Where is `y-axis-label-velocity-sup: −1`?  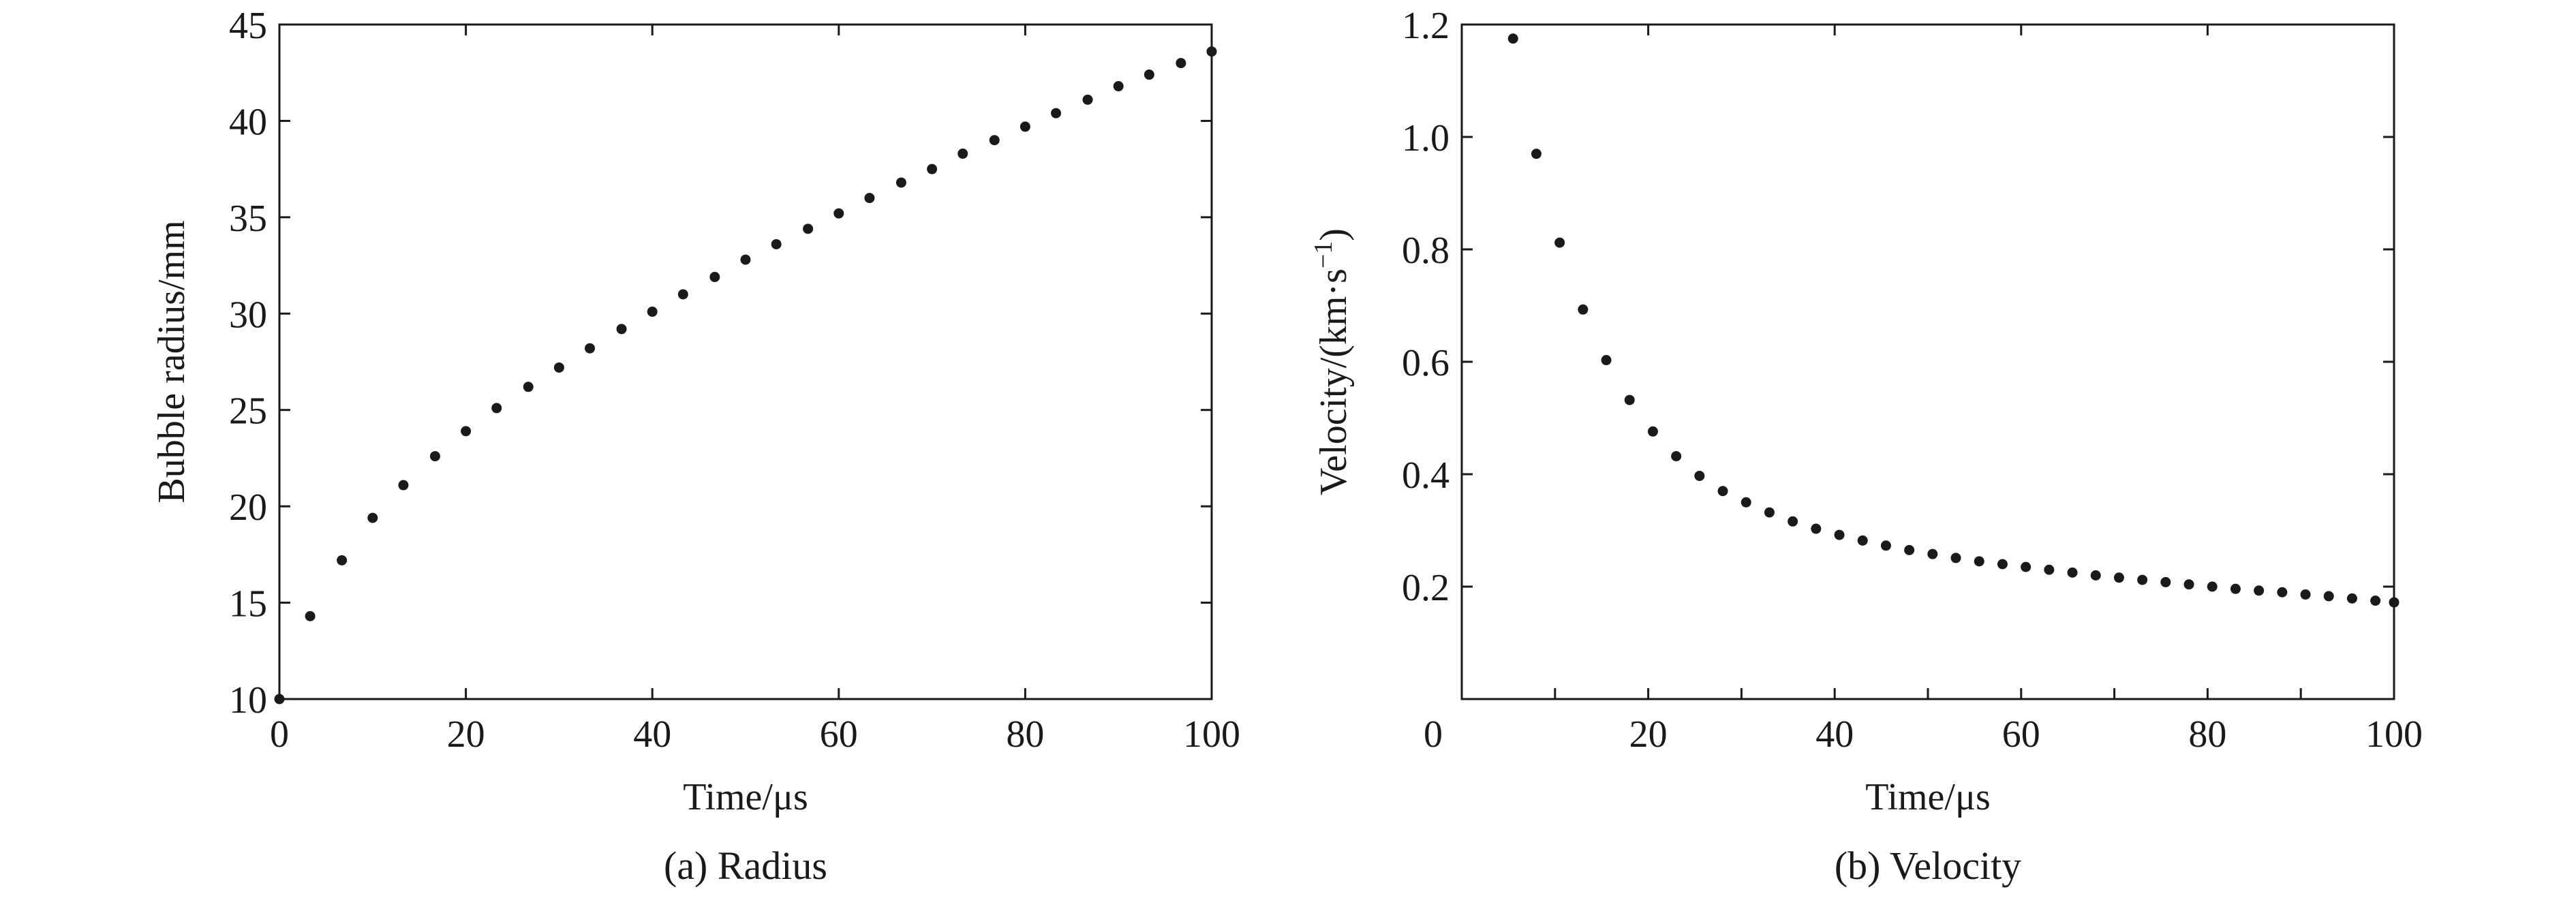 y-axis-label-velocity-sup: −1 is located at coordinates (1323, 254).